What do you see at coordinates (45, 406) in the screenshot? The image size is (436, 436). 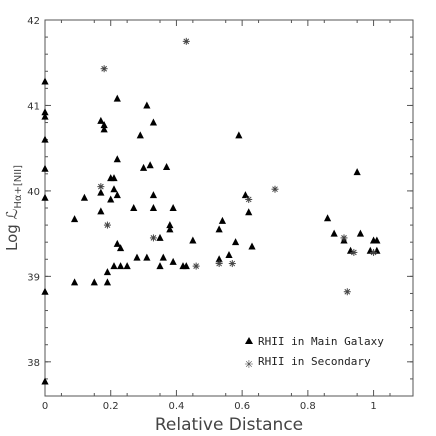 I see `x-tick-label: 0` at bounding box center [45, 406].